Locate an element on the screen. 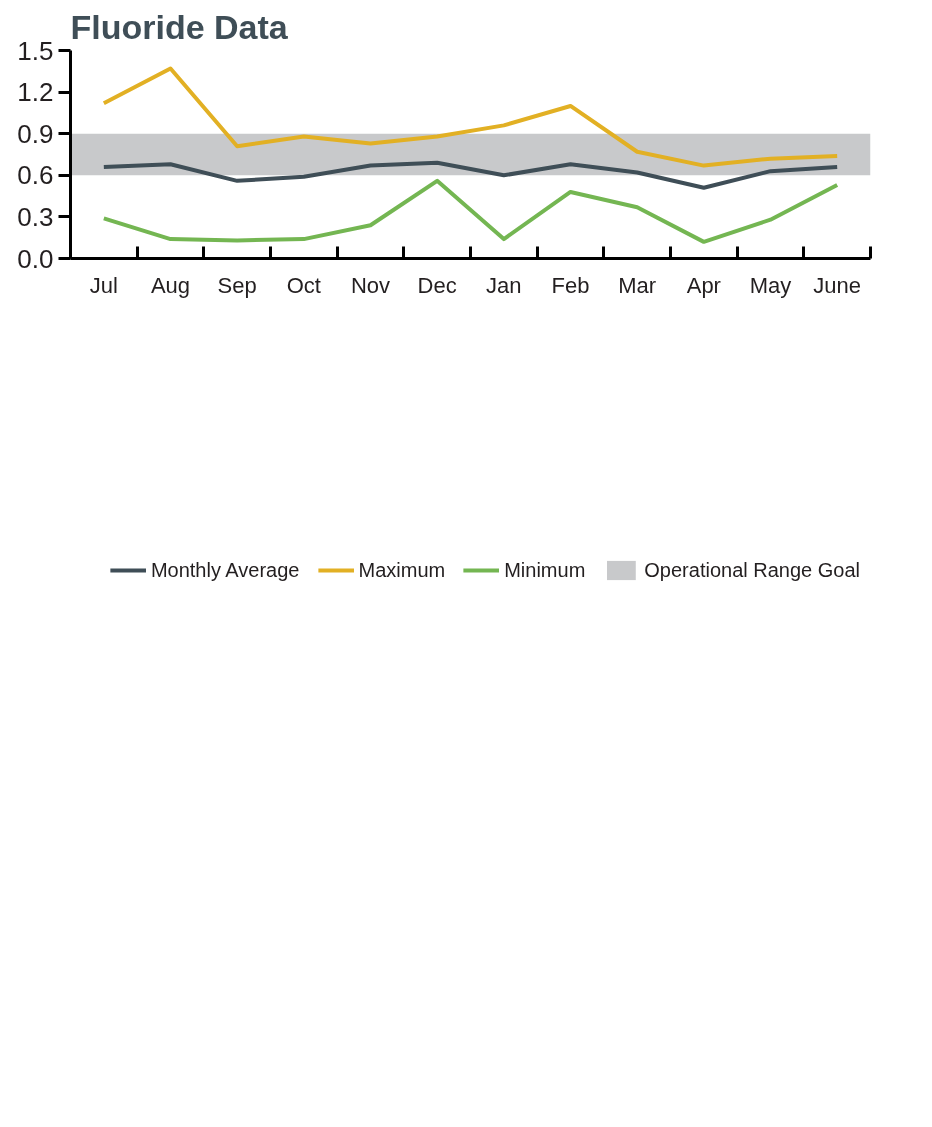 Image resolution: width=932 pixels, height=1127 pixels. x-tick-label: Nov is located at coordinates (370, 285).